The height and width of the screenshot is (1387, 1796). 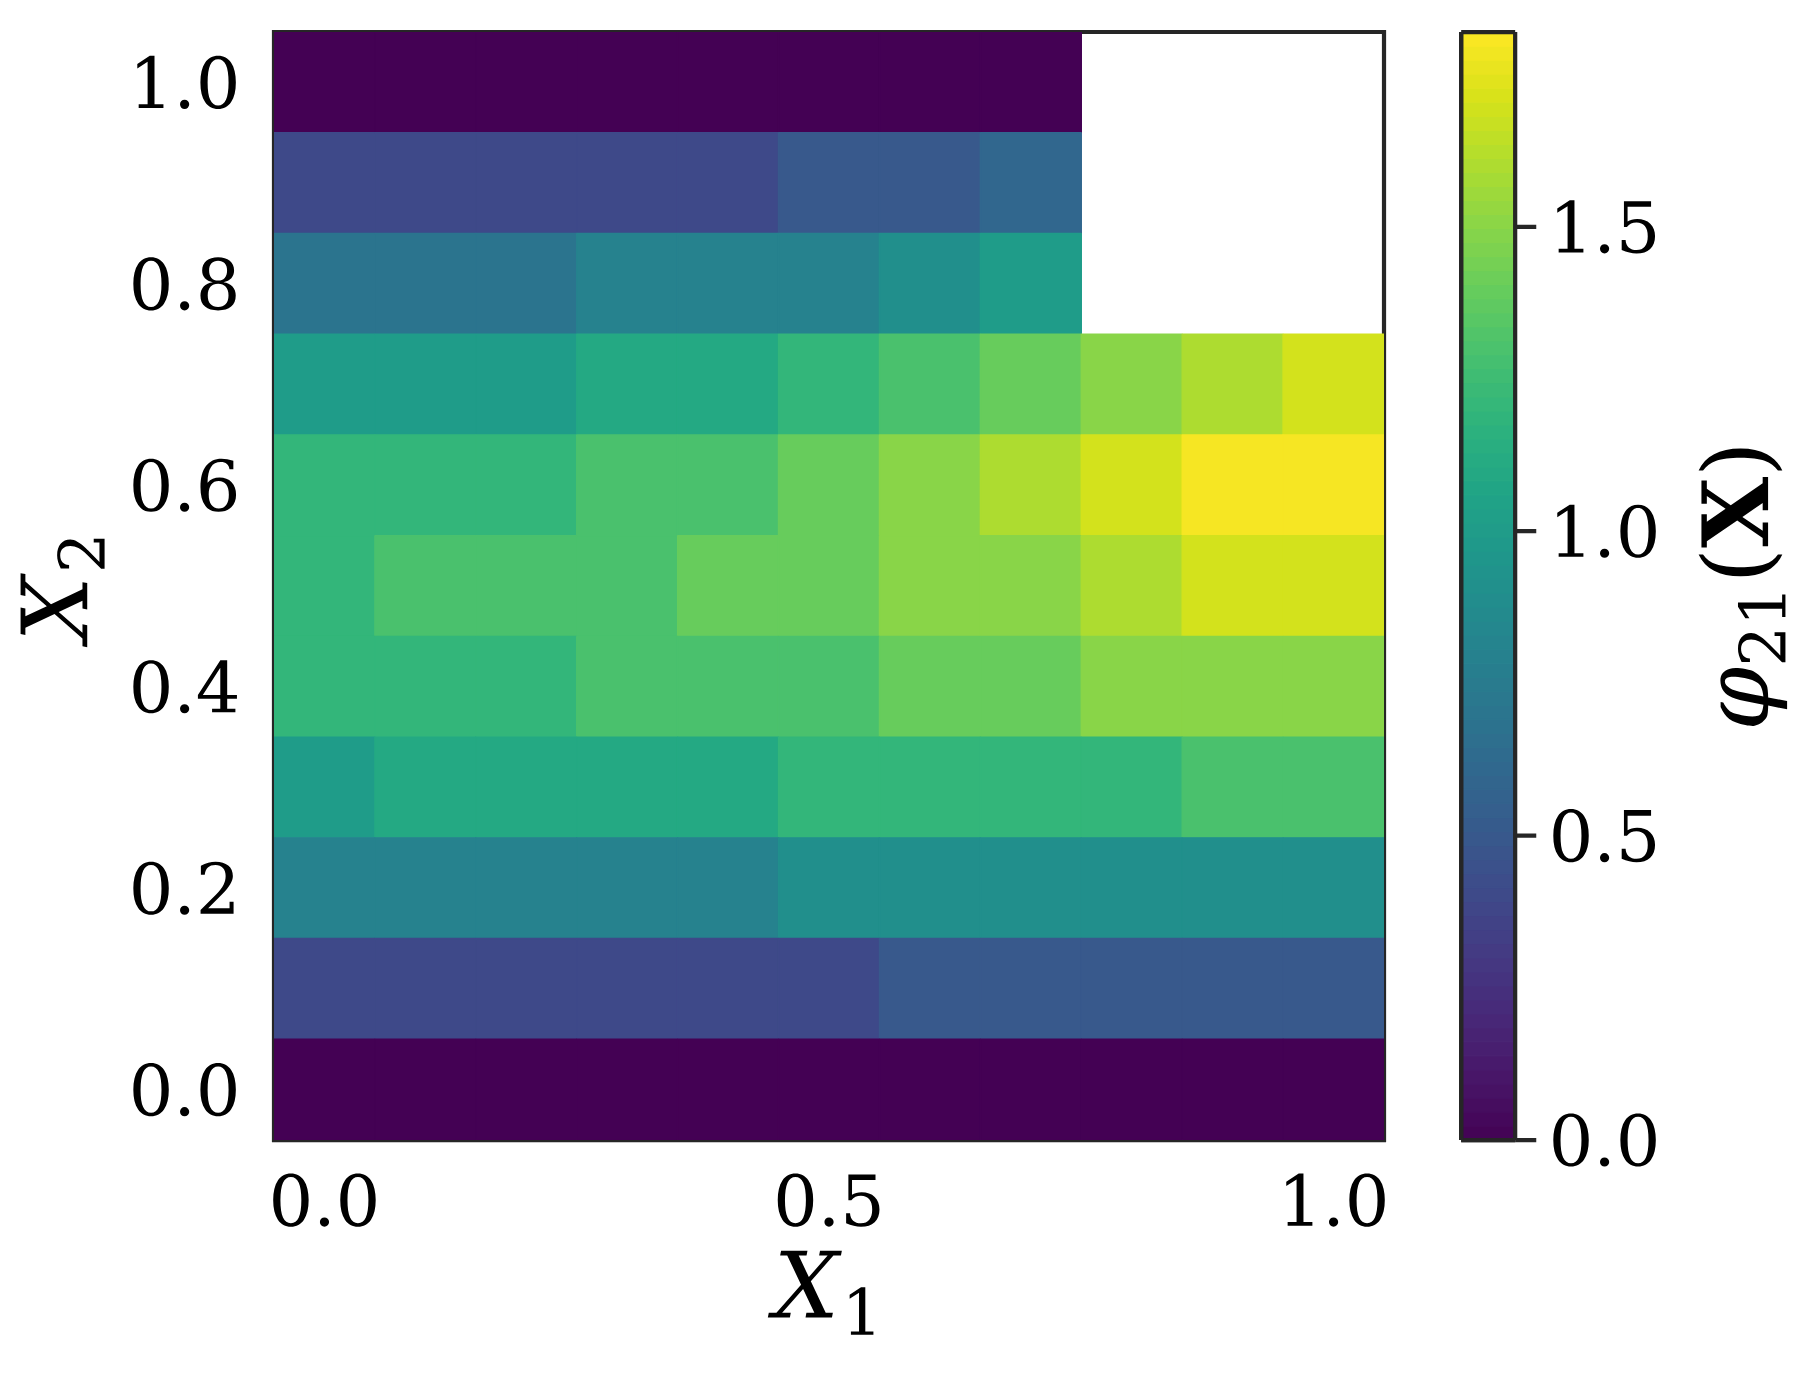 What do you see at coordinates (184, 284) in the screenshot?
I see `y-tick-label: 0.8` at bounding box center [184, 284].